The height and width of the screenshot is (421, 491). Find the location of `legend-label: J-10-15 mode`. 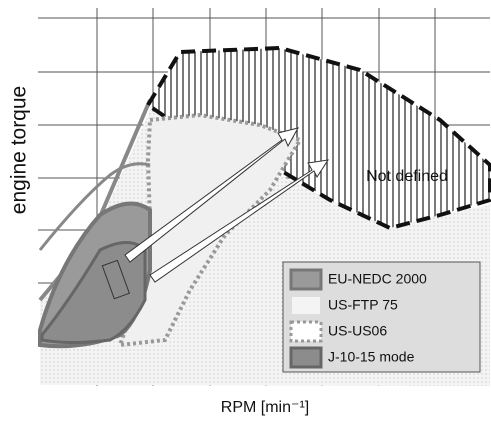

legend-label: J-10-15 mode is located at coordinates (371, 357).